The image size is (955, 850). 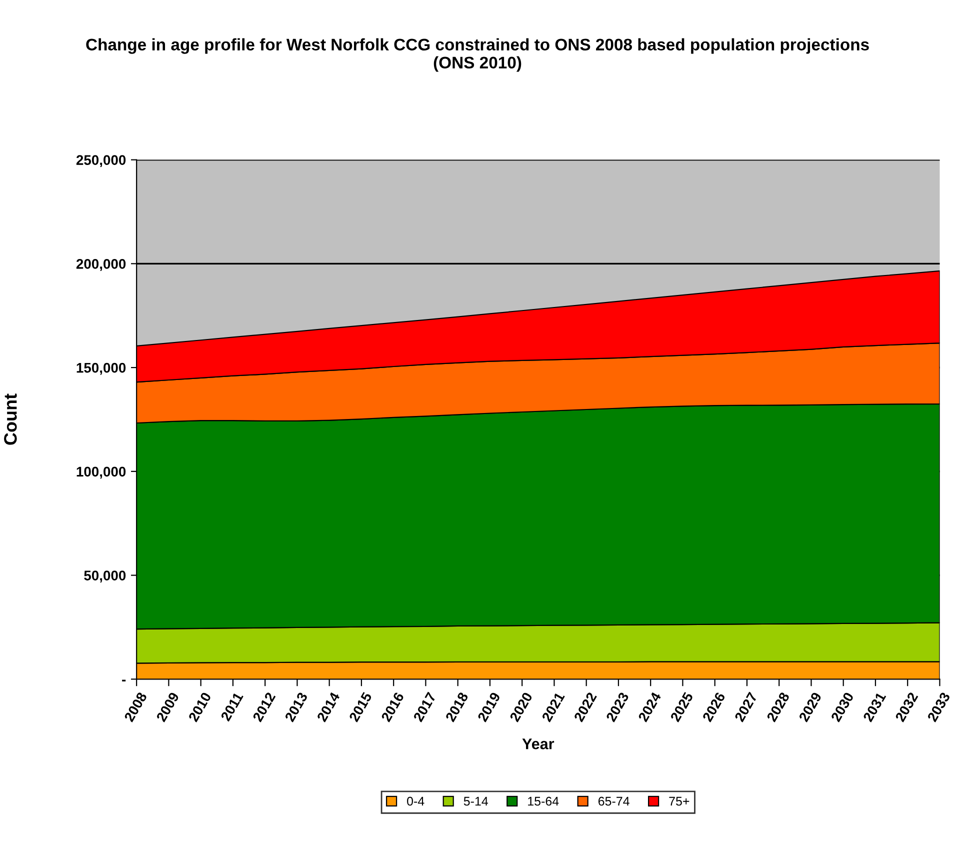 I want to click on legend-label: 75+, so click(x=679, y=801).